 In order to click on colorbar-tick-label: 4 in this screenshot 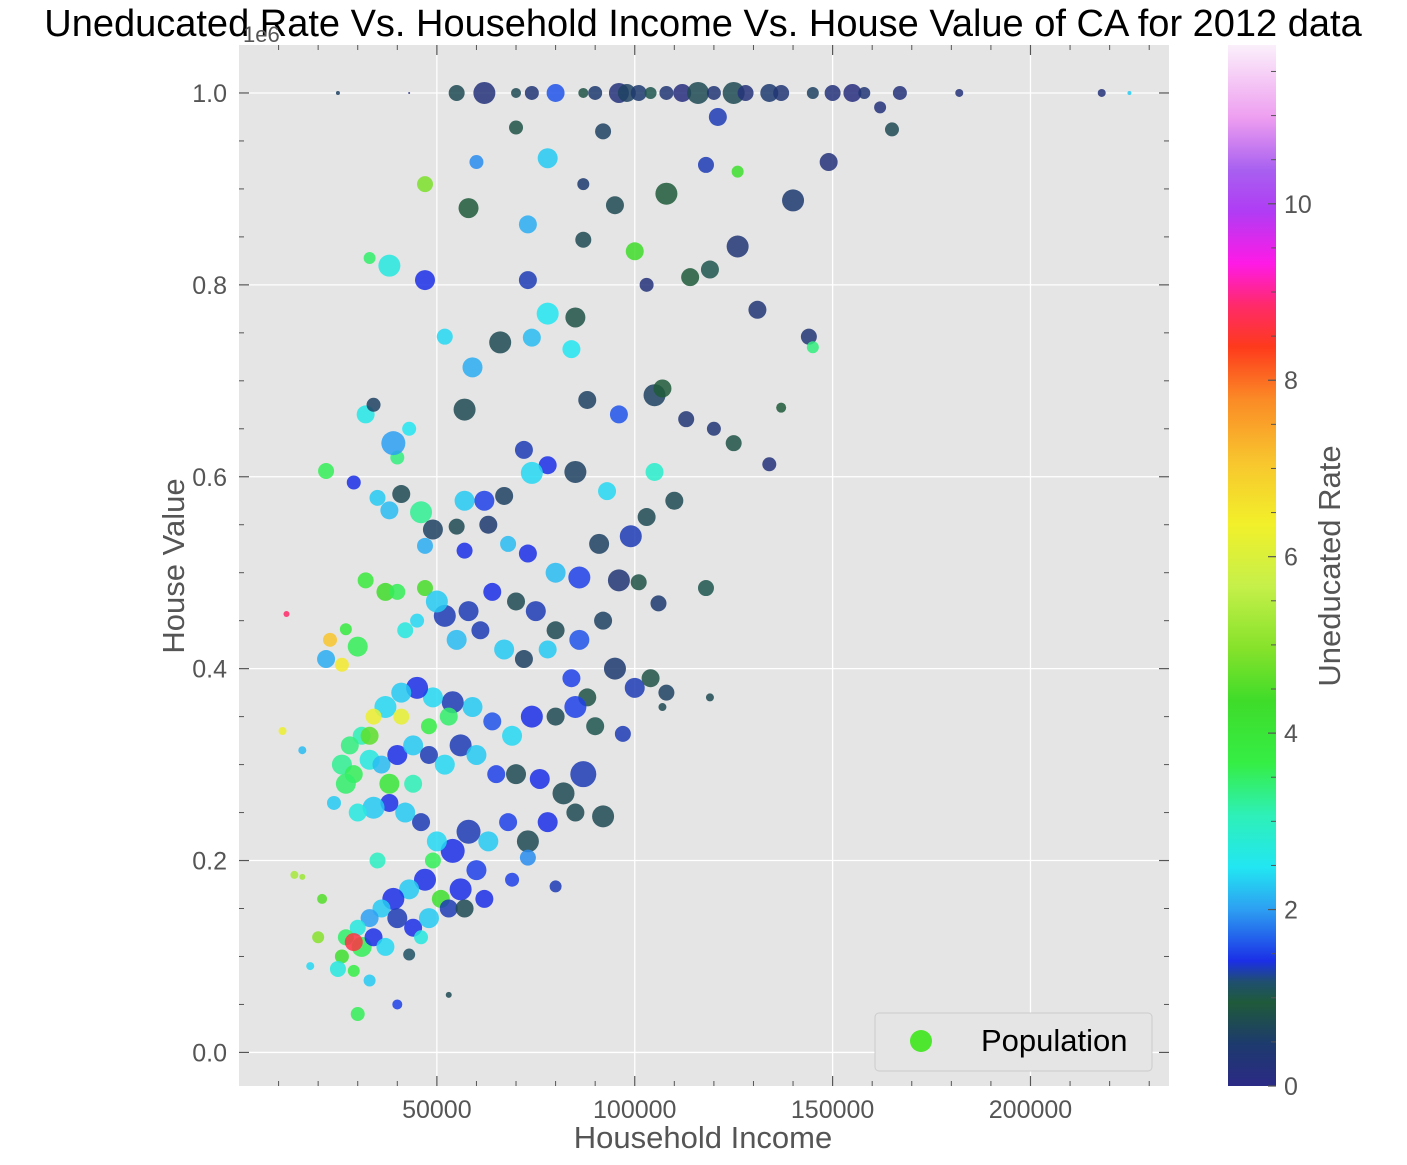, I will do `click(1291, 734)`.